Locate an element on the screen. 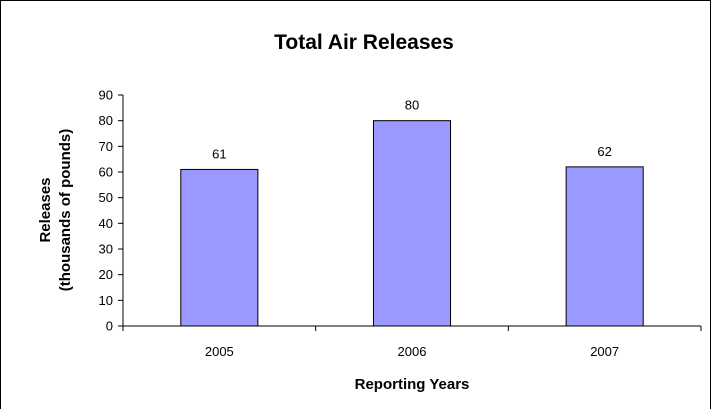  y-tick-label-0: 0 is located at coordinates (109, 326).